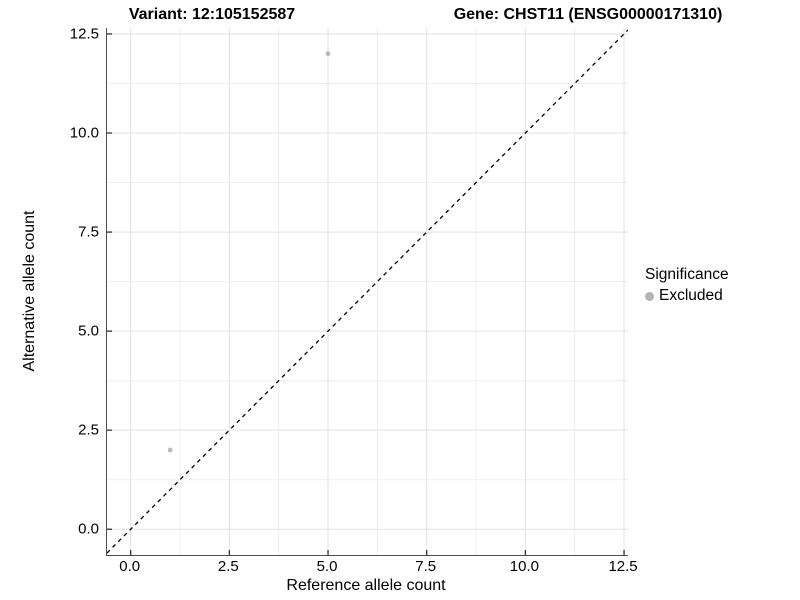 This screenshot has height=600, width=800. Describe the element at coordinates (649, 296) in the screenshot. I see `legend-point-icon` at that location.